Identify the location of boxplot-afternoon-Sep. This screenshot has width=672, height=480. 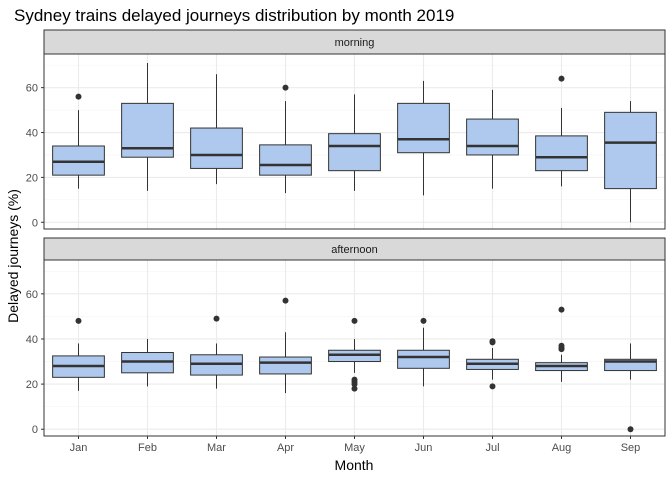
(630, 388).